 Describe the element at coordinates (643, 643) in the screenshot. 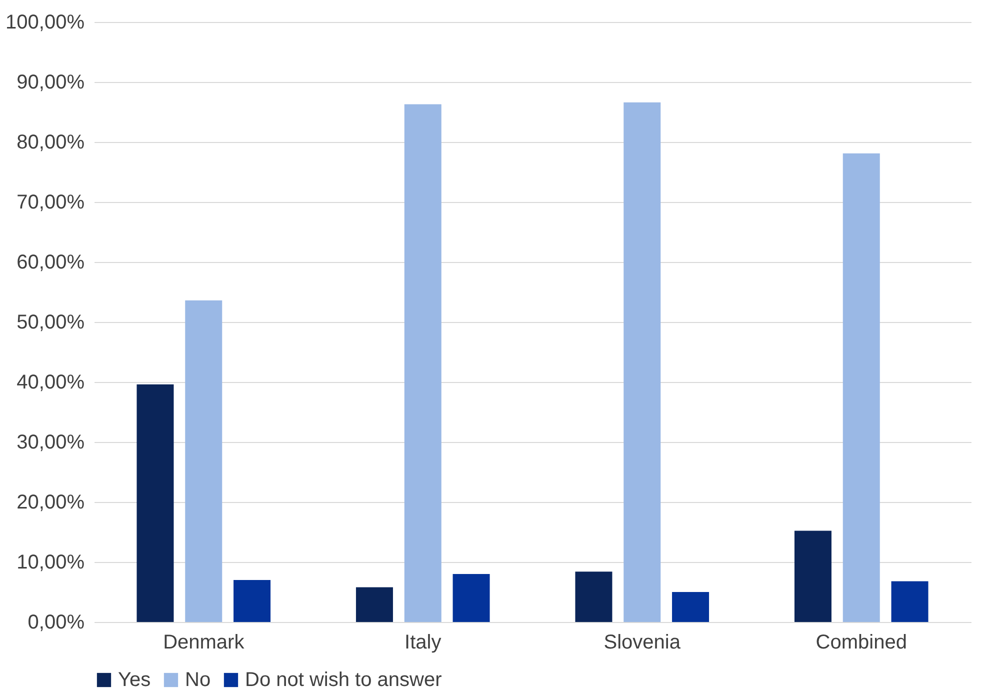

I see `x-tick-label: Slovenia` at that location.